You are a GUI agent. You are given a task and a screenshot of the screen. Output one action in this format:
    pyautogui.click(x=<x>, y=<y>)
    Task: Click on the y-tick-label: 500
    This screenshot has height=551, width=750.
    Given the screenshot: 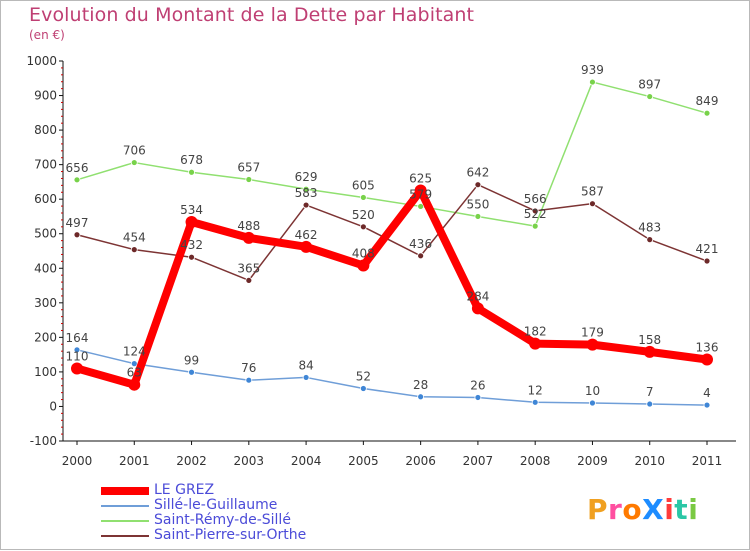 What is the action you would take?
    pyautogui.click(x=45, y=234)
    